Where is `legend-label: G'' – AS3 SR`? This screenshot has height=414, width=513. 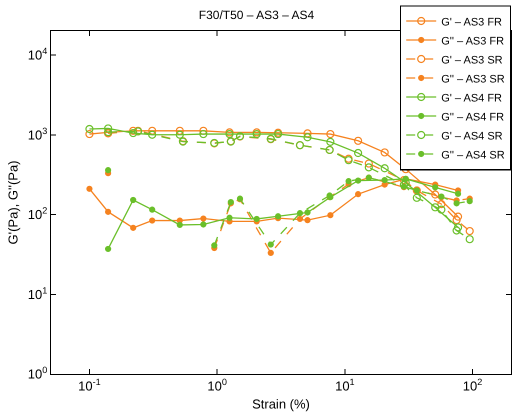 legend-label: G'' – AS3 SR is located at coordinates (473, 79).